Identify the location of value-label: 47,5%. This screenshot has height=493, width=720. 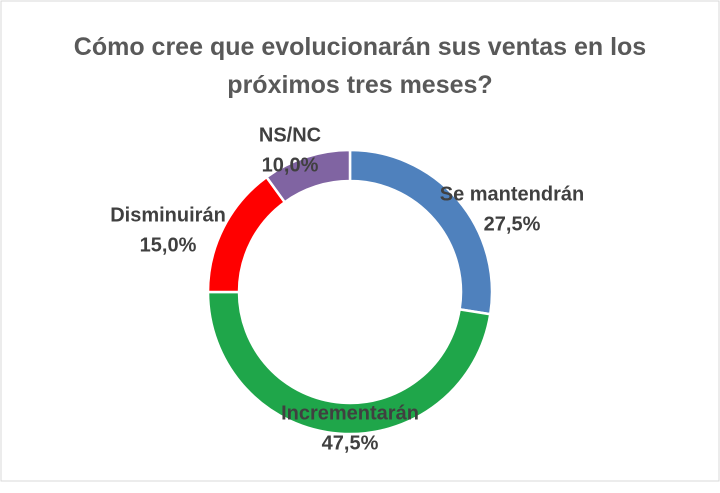
(350, 443).